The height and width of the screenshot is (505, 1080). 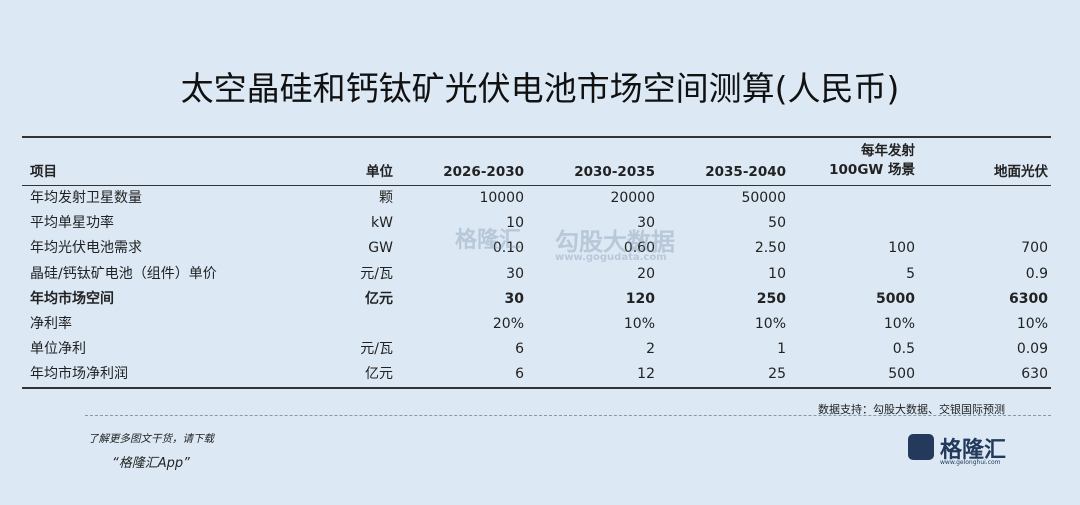 What do you see at coordinates (123, 273) in the screenshot?
I see `row-label: 晶硅/钙钛矿电池（组件）单价` at bounding box center [123, 273].